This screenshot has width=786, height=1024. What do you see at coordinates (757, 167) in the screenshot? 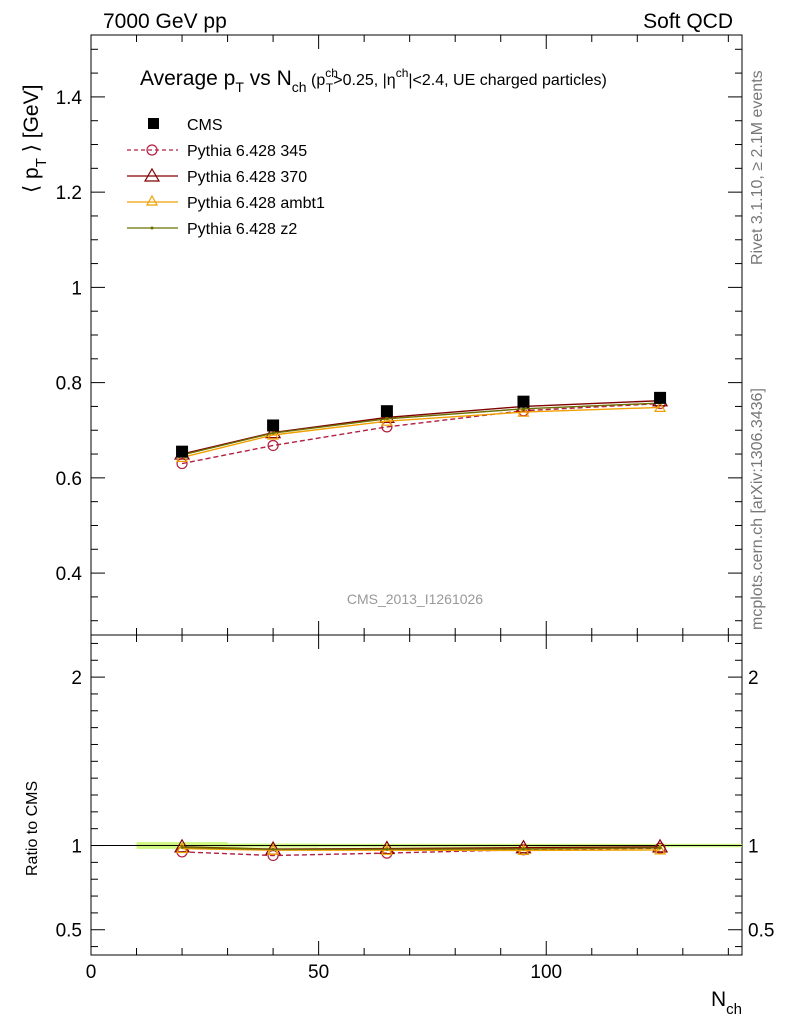
I see `rivet-version-label: Rivet 3.1.10, ≥ 2.1M events` at bounding box center [757, 167].